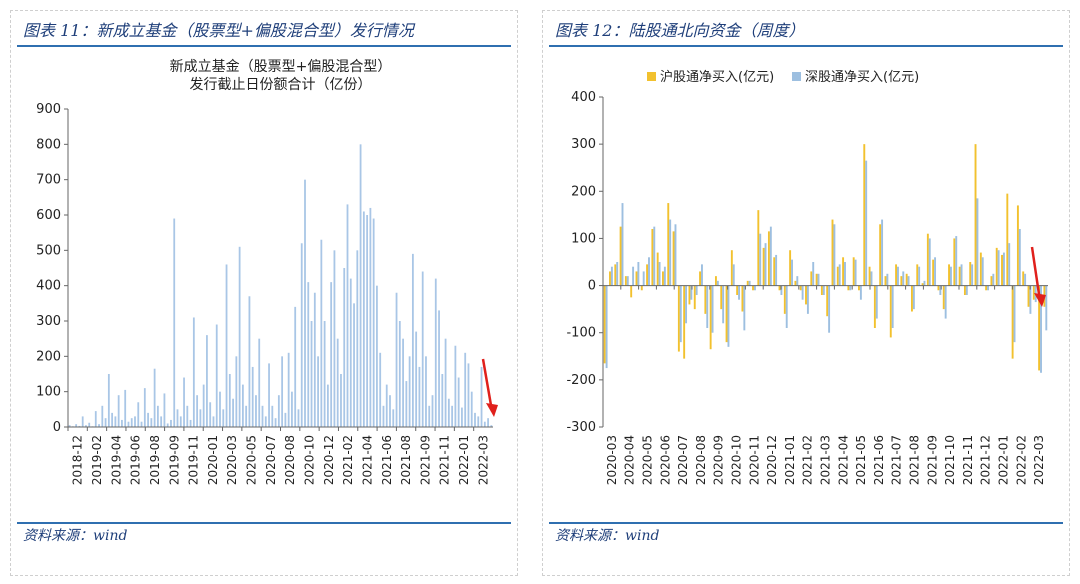  What do you see at coordinates (78, 460) in the screenshot?
I see `x-tick-label: 2018-12` at bounding box center [78, 460].